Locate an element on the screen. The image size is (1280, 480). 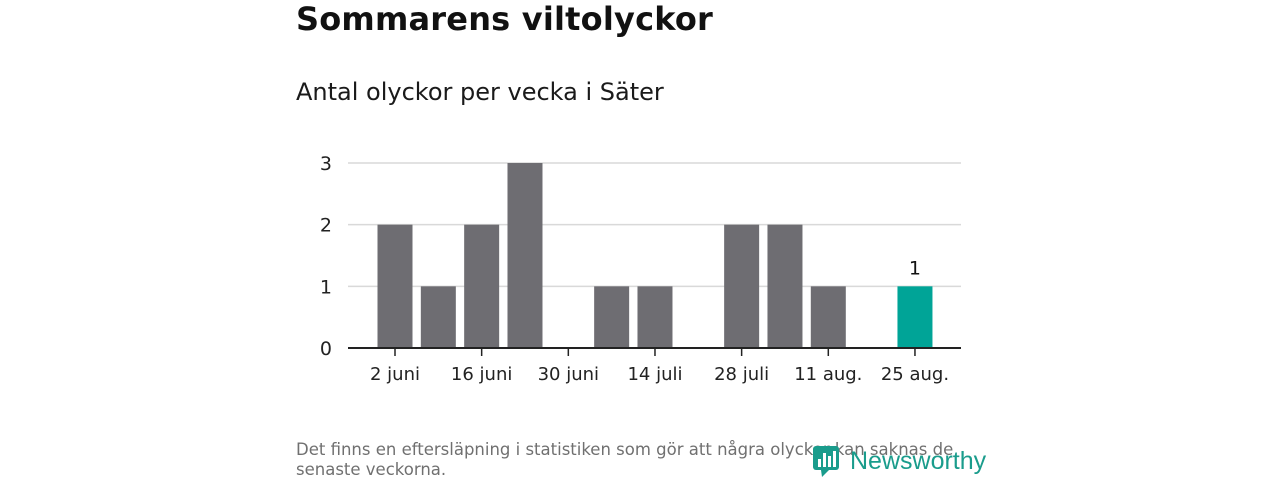
y-tick-label: 0 is located at coordinates (326, 349).